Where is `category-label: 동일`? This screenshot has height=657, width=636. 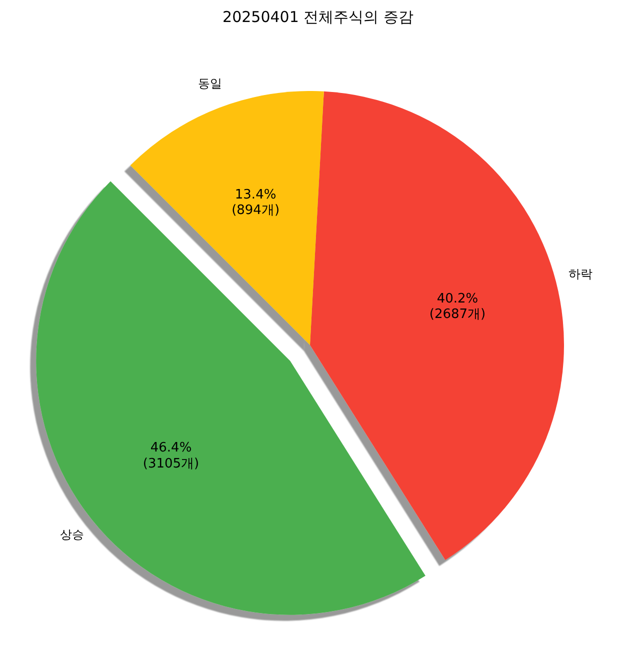
category-label: 동일 is located at coordinates (210, 83).